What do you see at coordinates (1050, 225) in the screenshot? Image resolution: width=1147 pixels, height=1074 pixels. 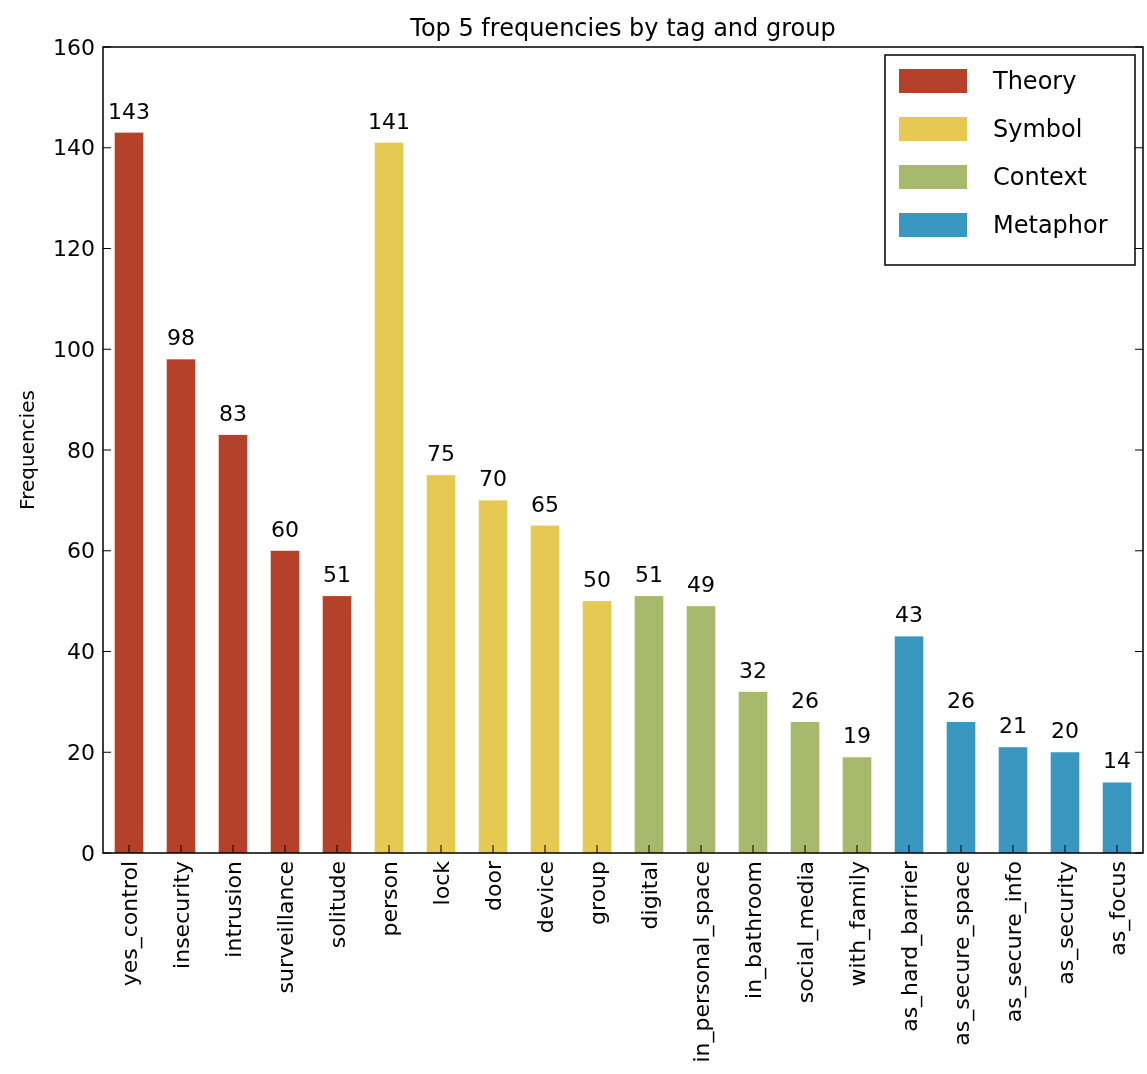 I see `legend-label: Metaphor` at bounding box center [1050, 225].